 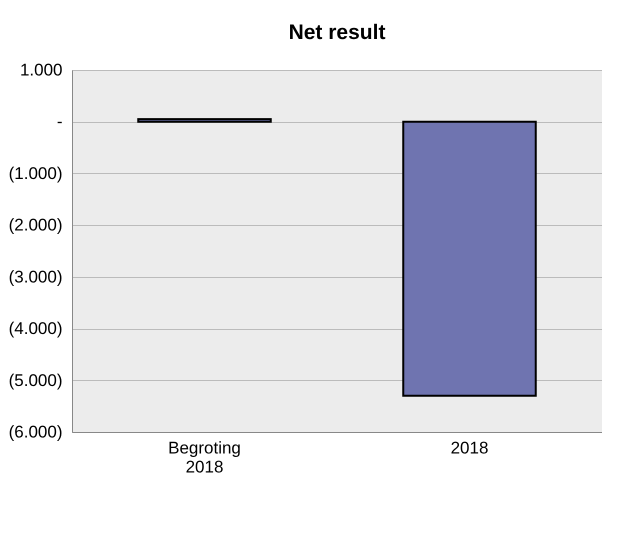 What do you see at coordinates (41, 70) in the screenshot?
I see `y-tick-label: 1.000` at bounding box center [41, 70].